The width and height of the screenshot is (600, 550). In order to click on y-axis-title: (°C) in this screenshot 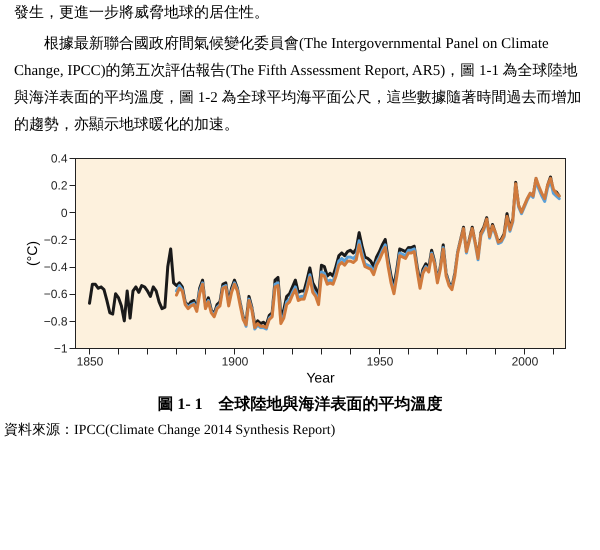, I will do `click(32, 253)`.